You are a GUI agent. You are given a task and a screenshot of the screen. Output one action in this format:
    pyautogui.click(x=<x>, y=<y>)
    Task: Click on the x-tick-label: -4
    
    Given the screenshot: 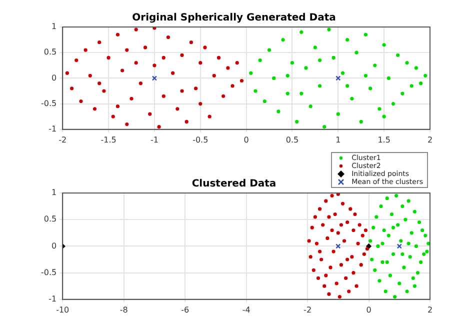 What is the action you would take?
    pyautogui.click(x=246, y=309)
    